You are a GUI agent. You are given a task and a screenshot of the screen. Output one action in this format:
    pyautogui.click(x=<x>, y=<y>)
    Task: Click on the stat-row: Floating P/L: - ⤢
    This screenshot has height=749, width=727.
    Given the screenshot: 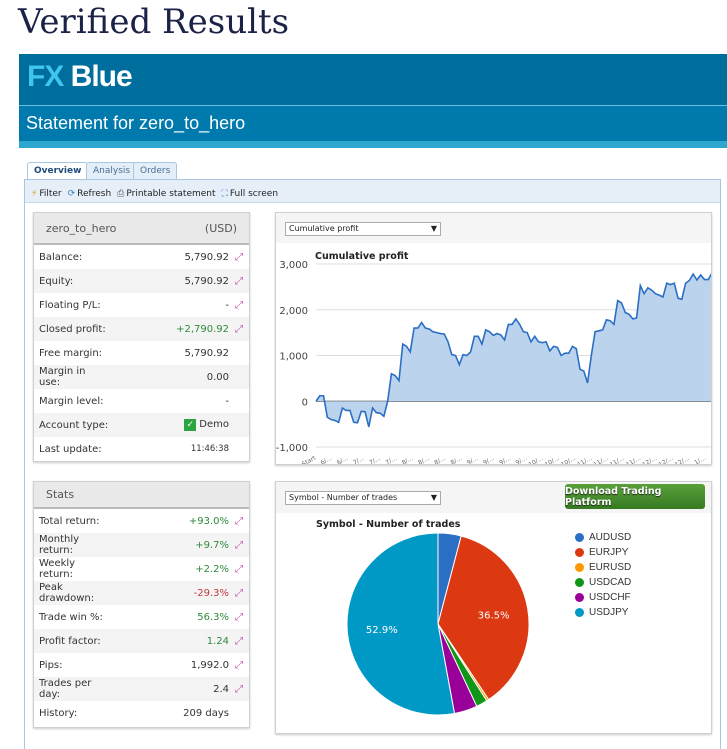 What is the action you would take?
    pyautogui.click(x=141, y=305)
    